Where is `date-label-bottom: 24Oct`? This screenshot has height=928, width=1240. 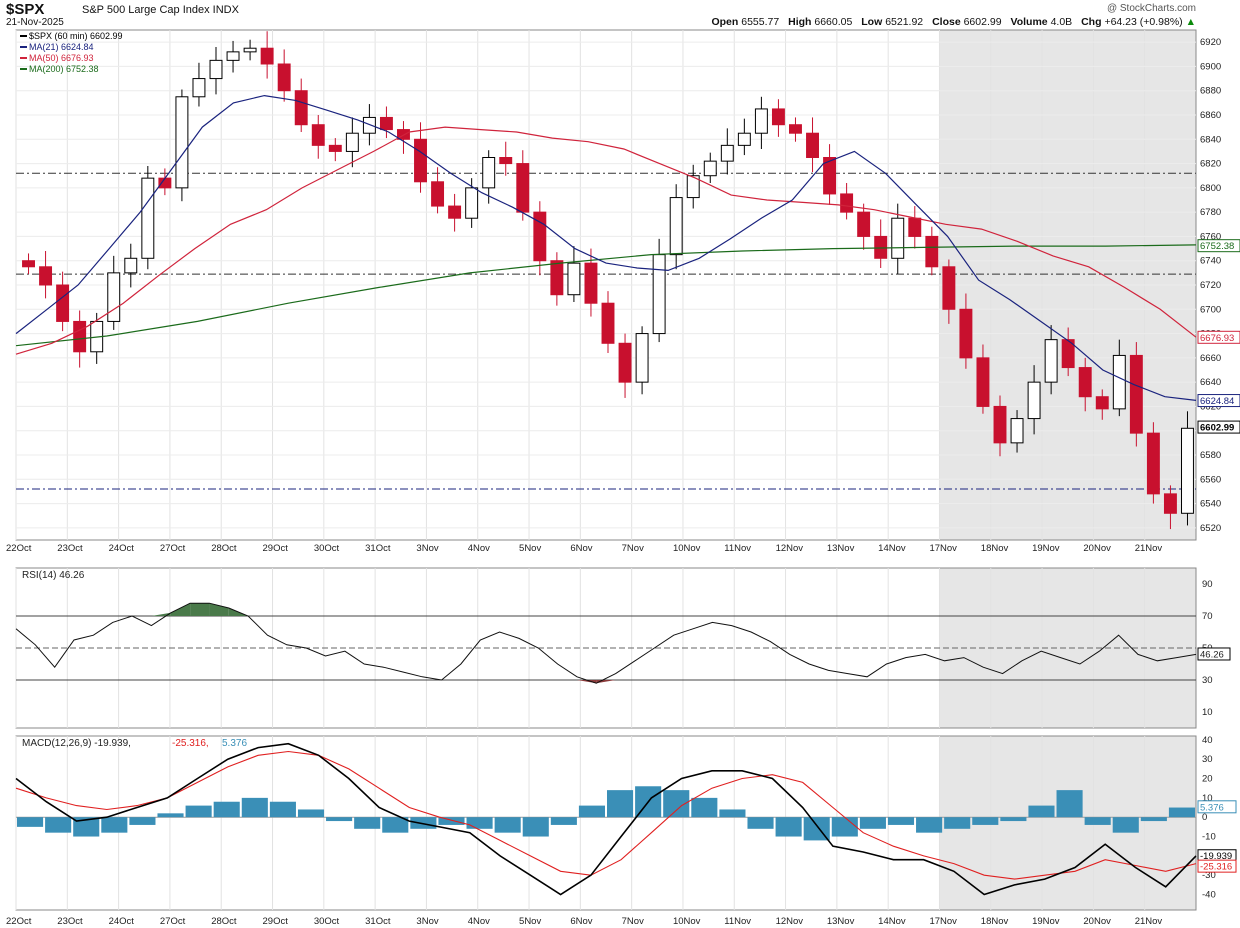
date-label-bottom: 24Oct is located at coordinates (122, 921).